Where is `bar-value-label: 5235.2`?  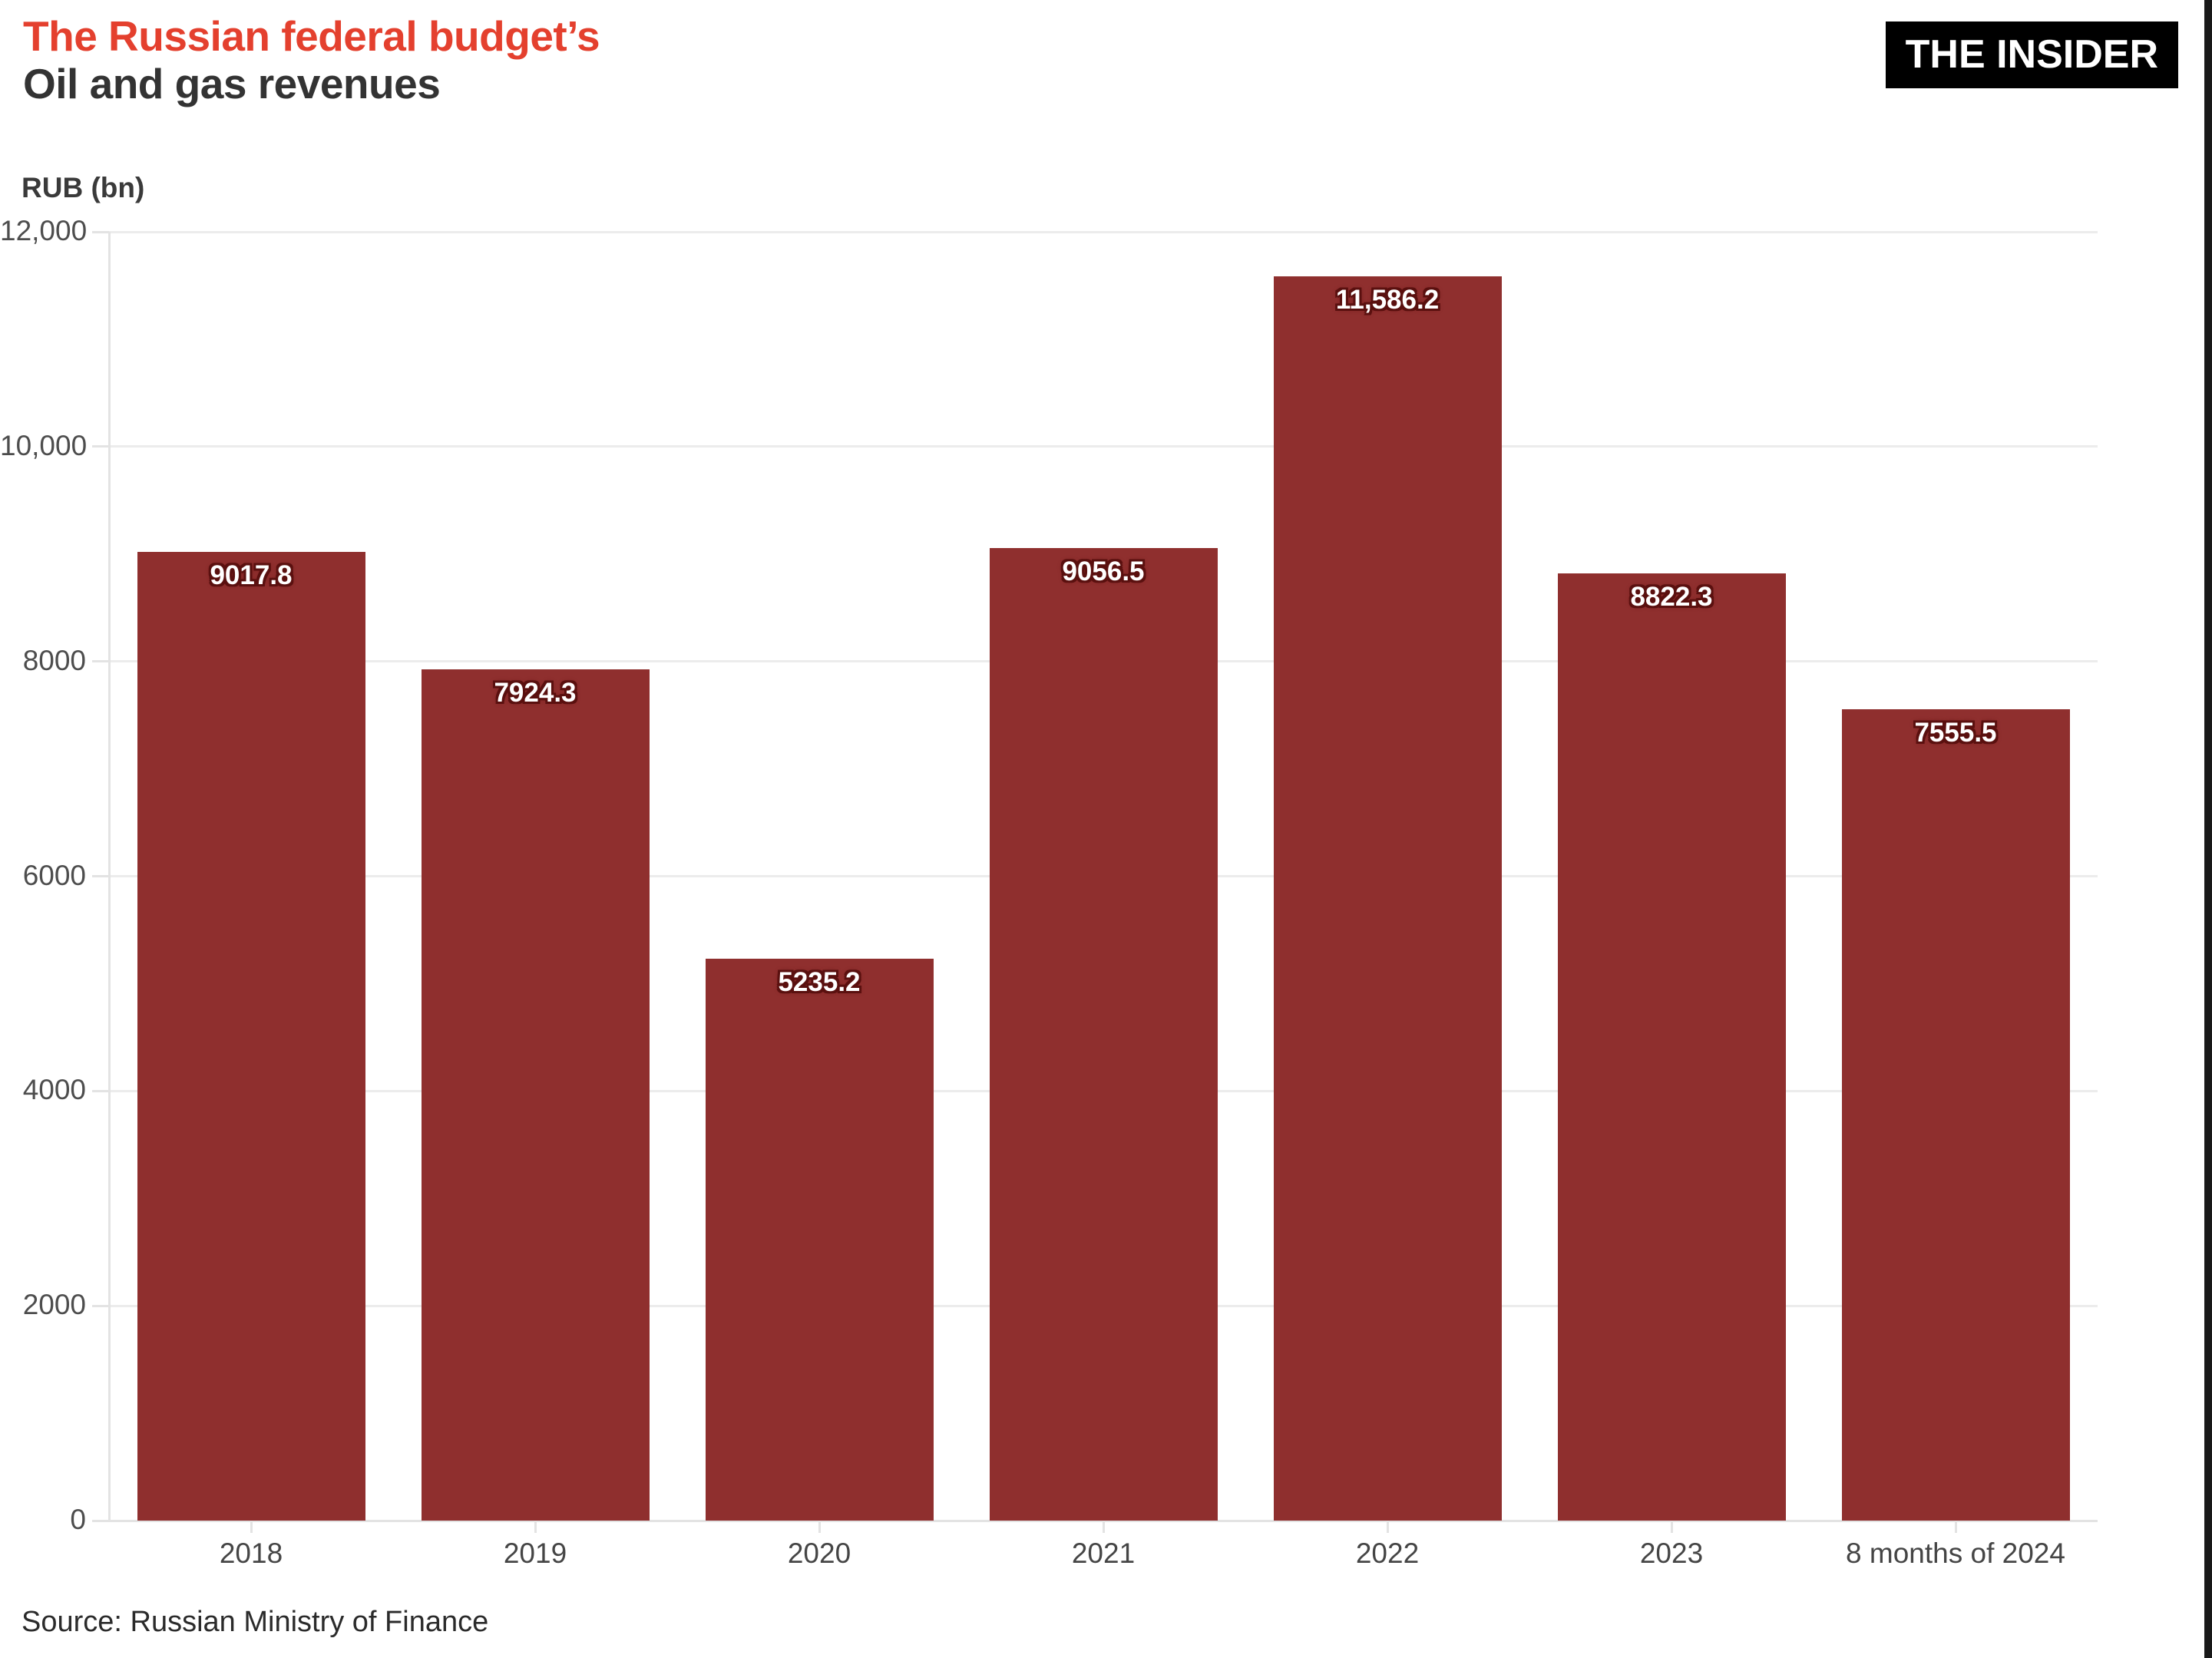
bar-value-label: 5235.2 is located at coordinates (820, 981).